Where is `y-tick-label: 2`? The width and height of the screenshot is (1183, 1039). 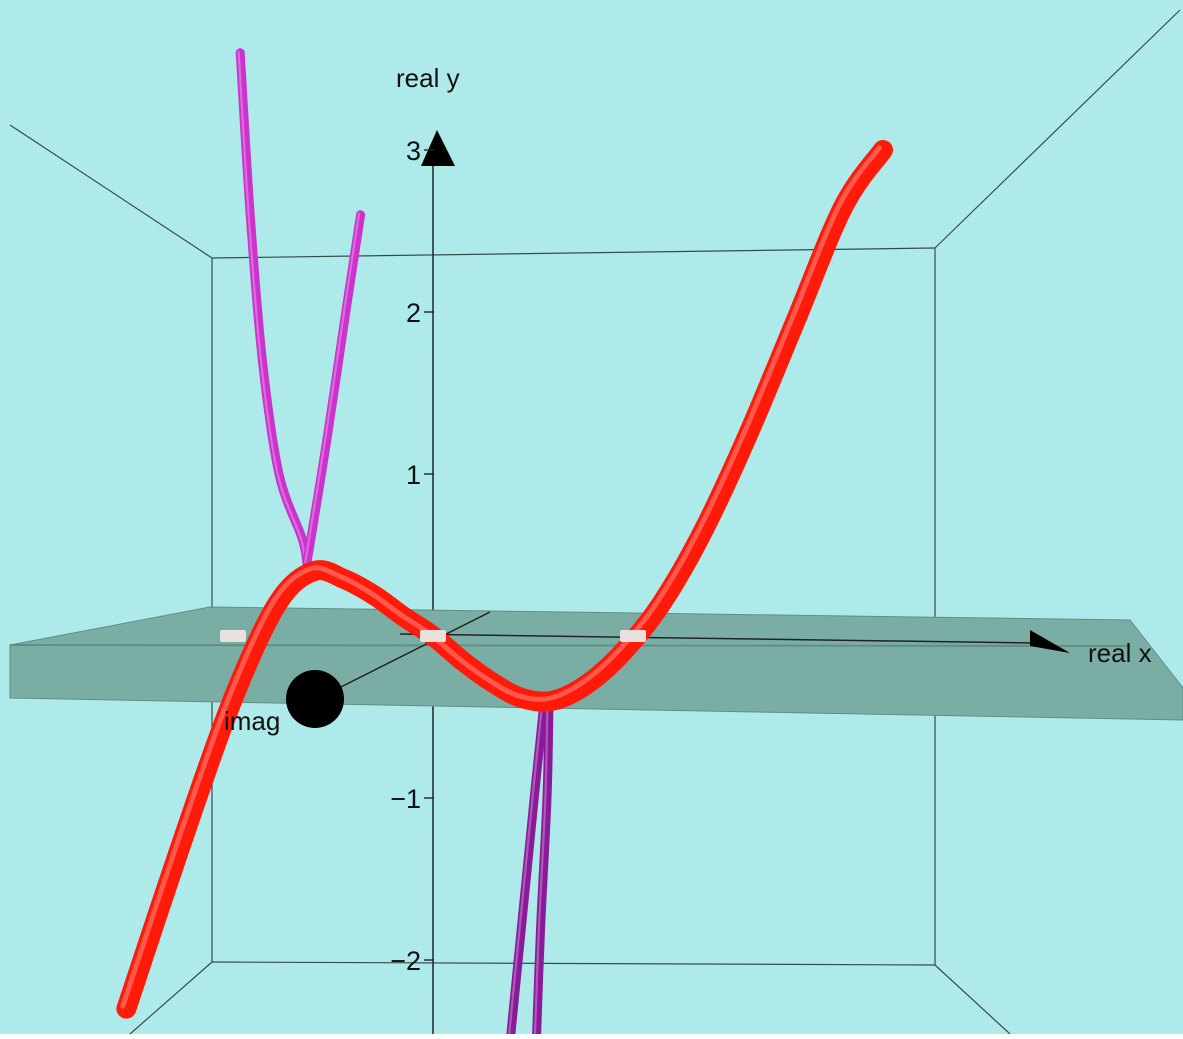
y-tick-label: 2 is located at coordinates (413, 313).